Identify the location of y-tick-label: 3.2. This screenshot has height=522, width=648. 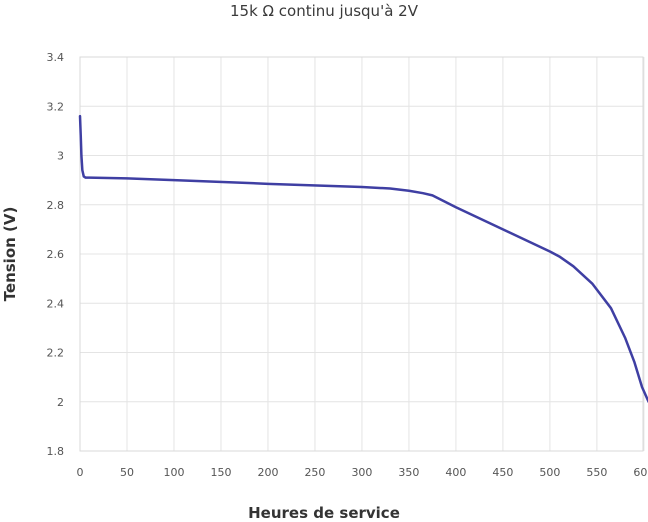
(56, 106).